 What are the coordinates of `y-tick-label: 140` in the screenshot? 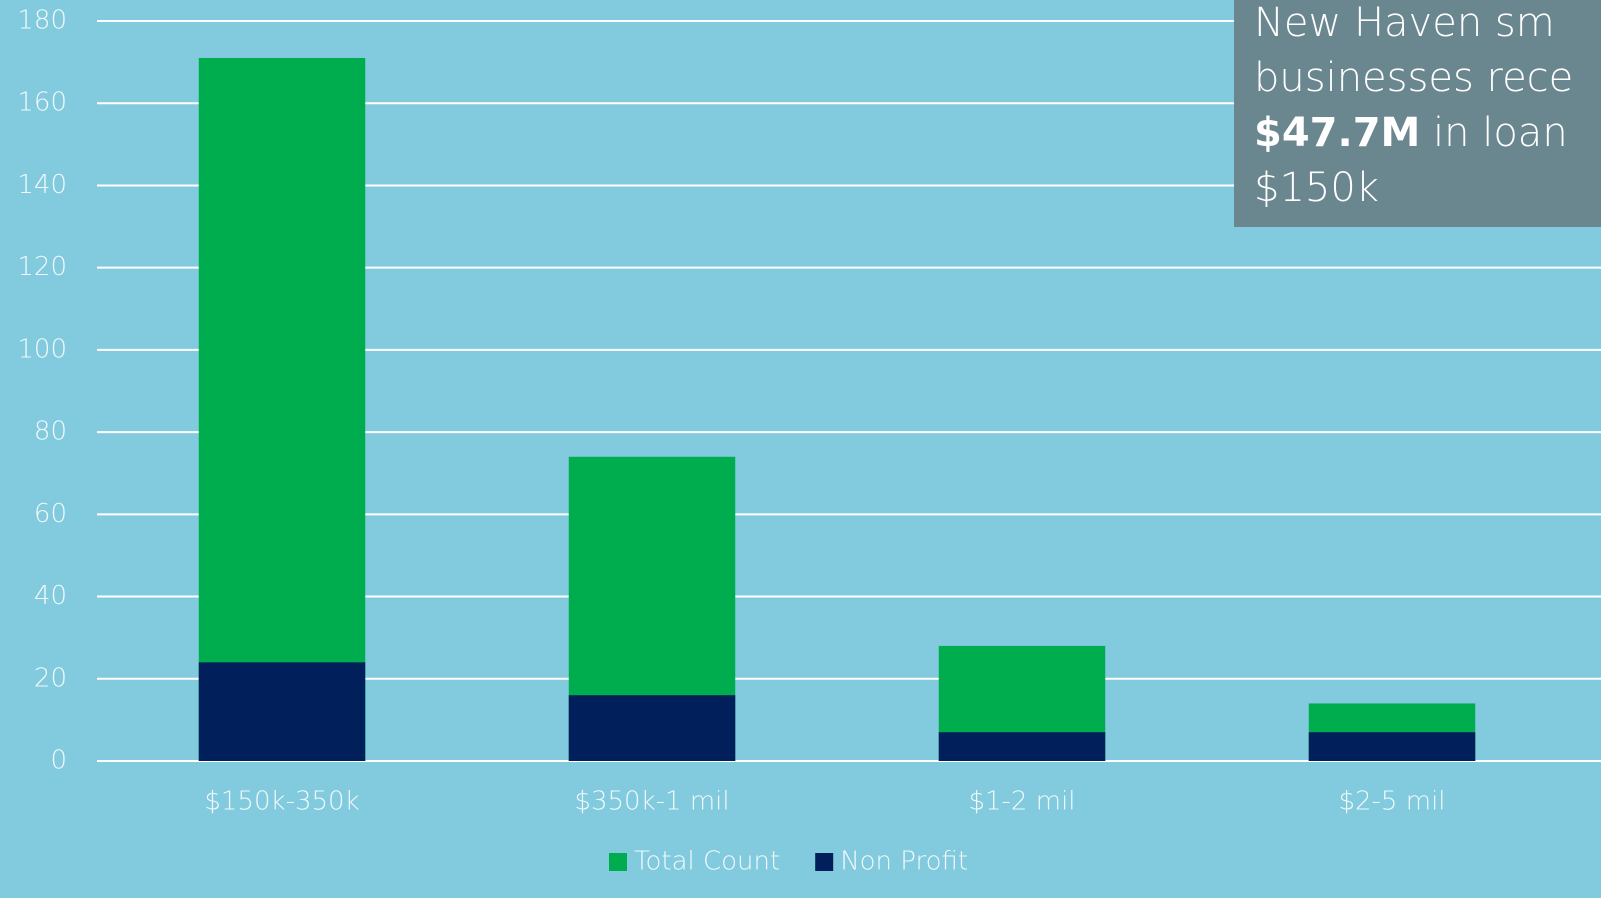 It's located at (42, 185).